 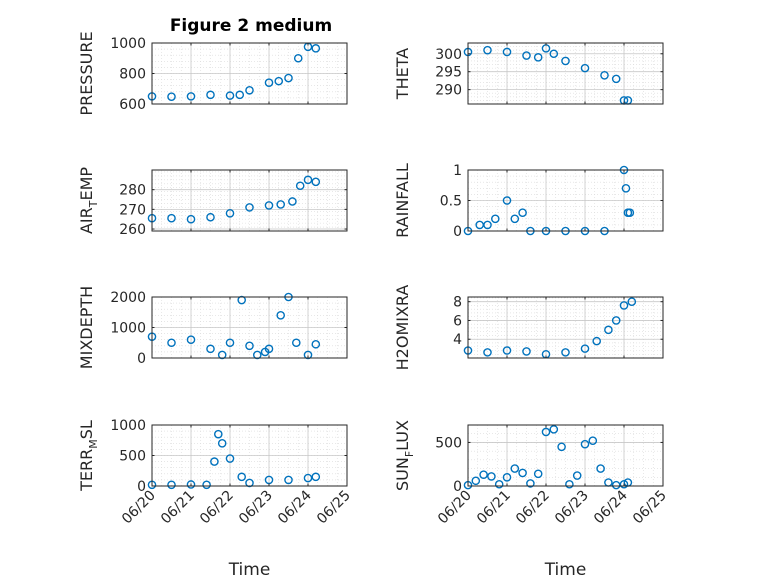 What do you see at coordinates (132, 75) in the screenshot?
I see `y-tick-label: 800` at bounding box center [132, 75].